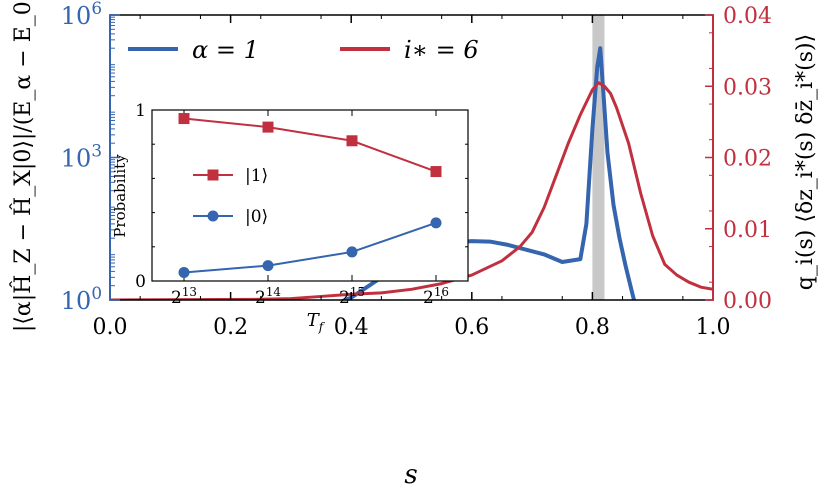 The height and width of the screenshot is (493, 831). Describe the element at coordinates (140, 282) in the screenshot. I see `inset-y-tick-label: 0` at that location.